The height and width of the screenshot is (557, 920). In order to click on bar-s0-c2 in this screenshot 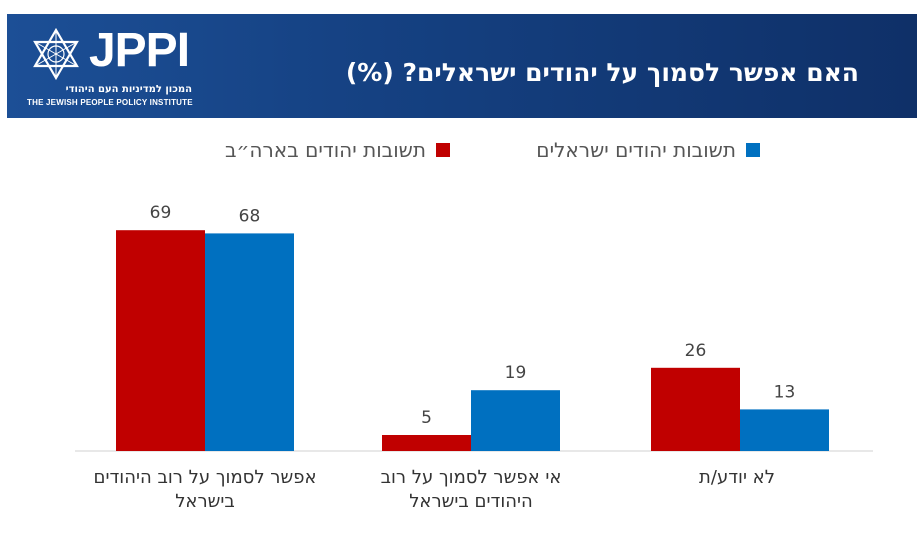, I will do `click(695, 409)`.